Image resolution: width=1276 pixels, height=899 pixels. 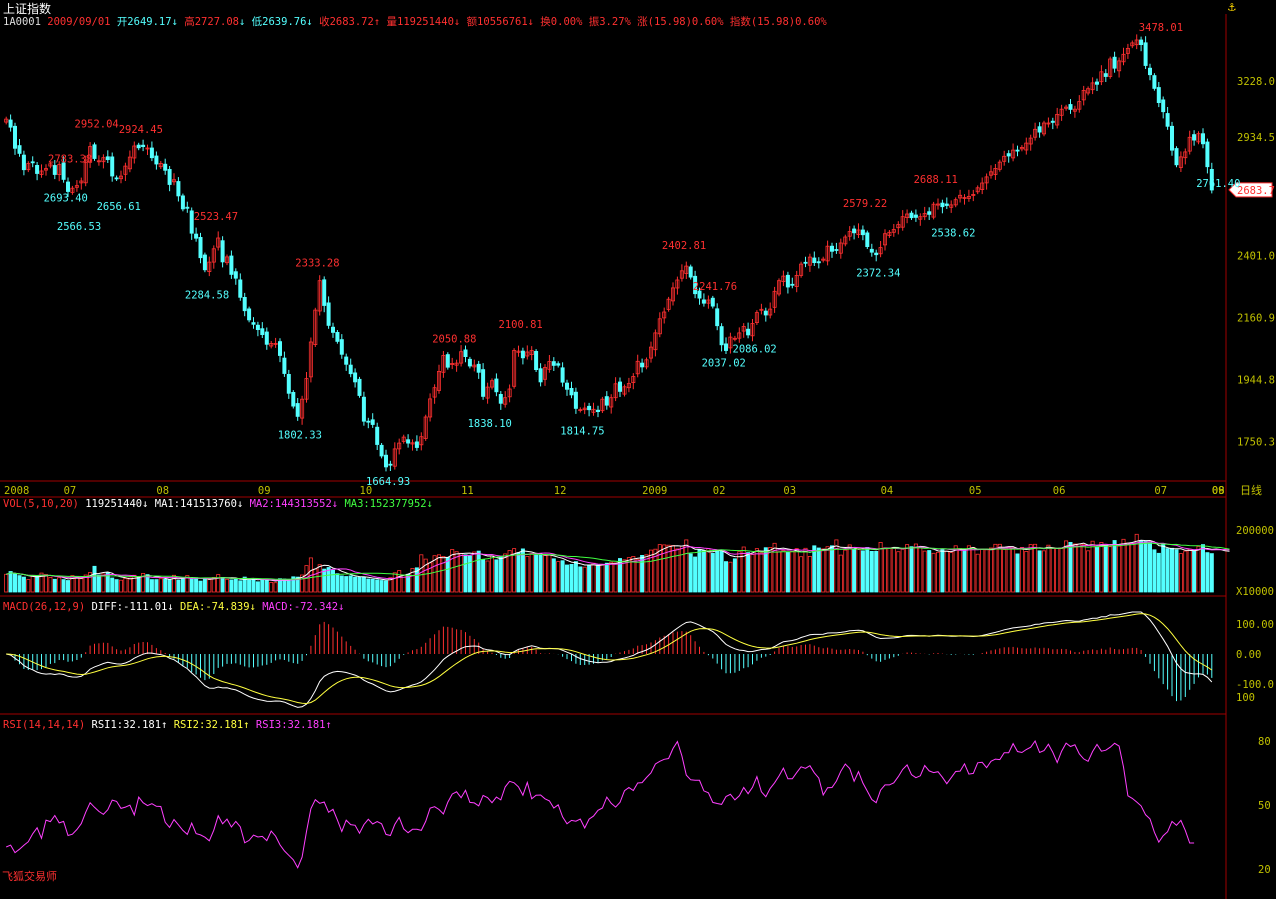 What do you see at coordinates (279, 22) in the screenshot?
I see `quote-low: 低2639.76` at bounding box center [279, 22].